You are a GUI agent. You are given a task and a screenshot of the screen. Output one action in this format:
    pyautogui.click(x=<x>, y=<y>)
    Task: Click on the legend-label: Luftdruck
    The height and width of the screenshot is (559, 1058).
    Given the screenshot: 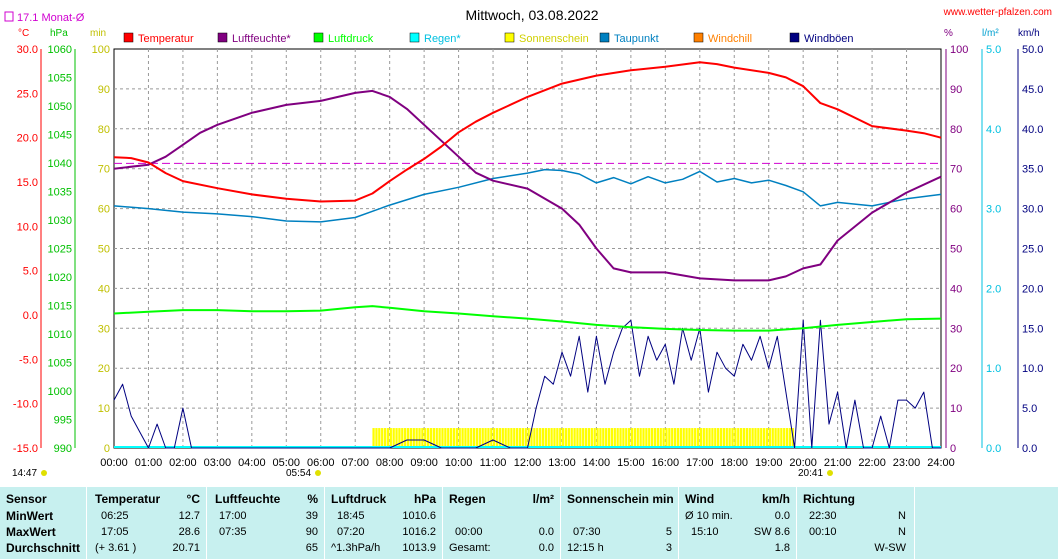 What is the action you would take?
    pyautogui.click(x=351, y=39)
    